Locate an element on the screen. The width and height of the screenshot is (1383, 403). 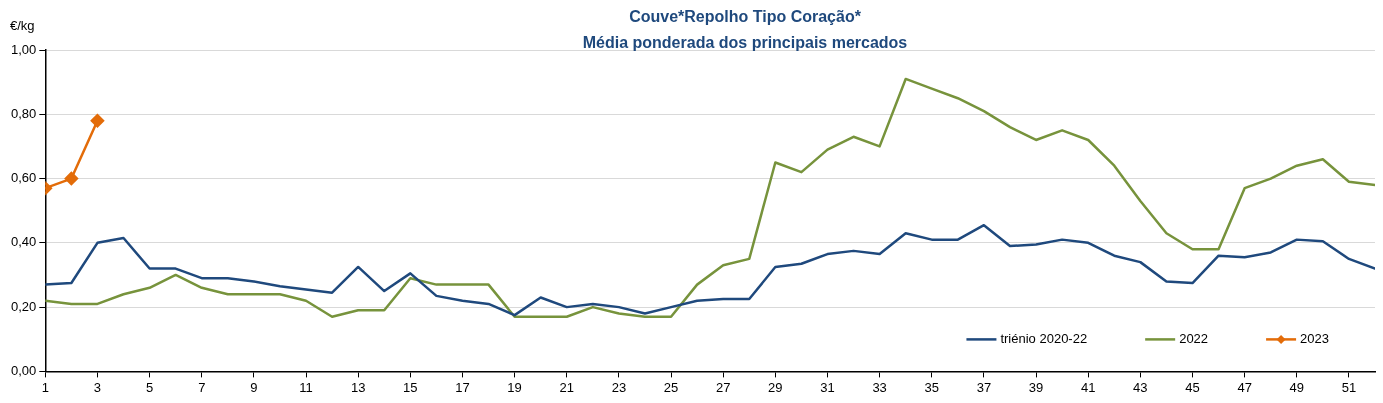
x-tick-label: 23 is located at coordinates (619, 387).